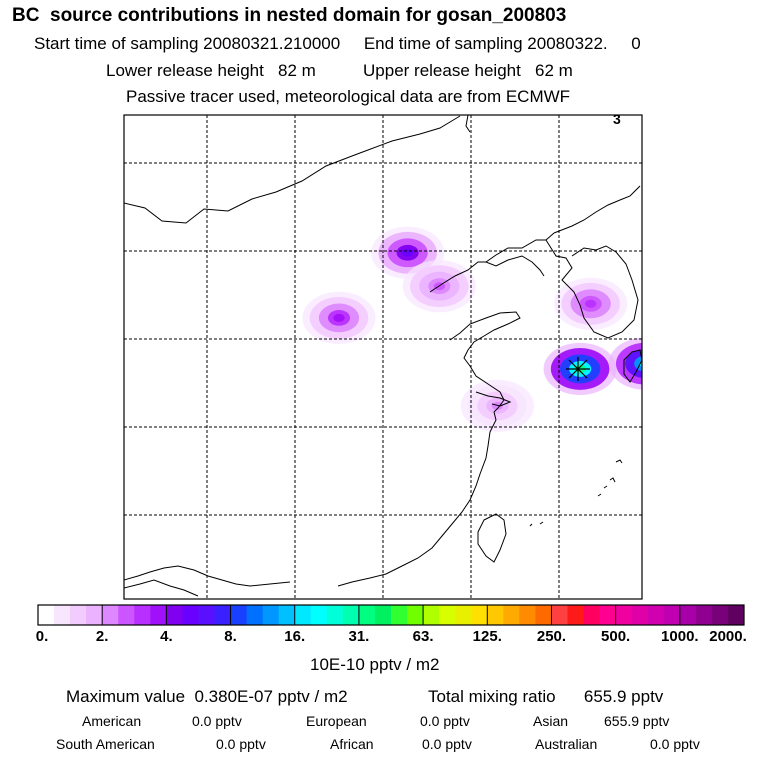  I want to click on region-label-australian: Australian, so click(566, 744).